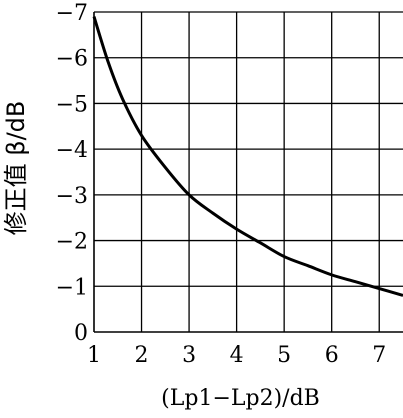 This screenshot has width=403, height=418. Describe the element at coordinates (72, 150) in the screenshot. I see `y-tick-label: −4` at that location.